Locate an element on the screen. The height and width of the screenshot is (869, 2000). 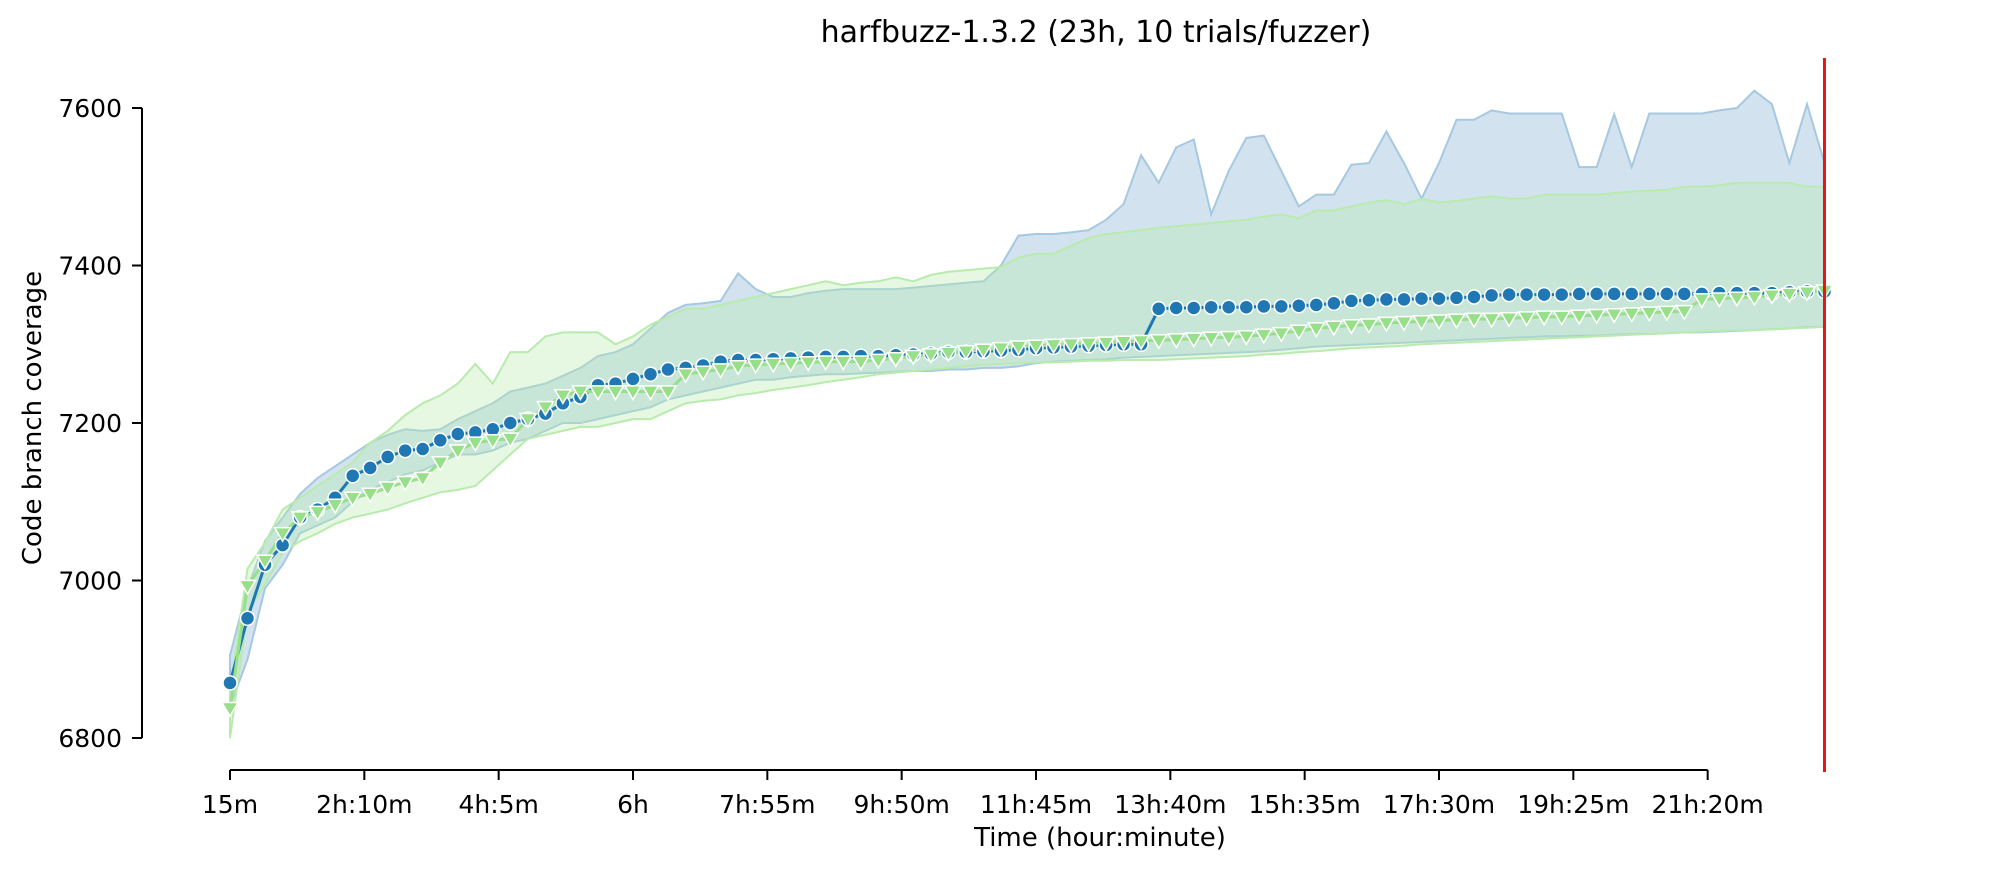
chart-title: harfbuzz-1.3.2 (23h, 10 trials/fuzzer) is located at coordinates (1096, 32).